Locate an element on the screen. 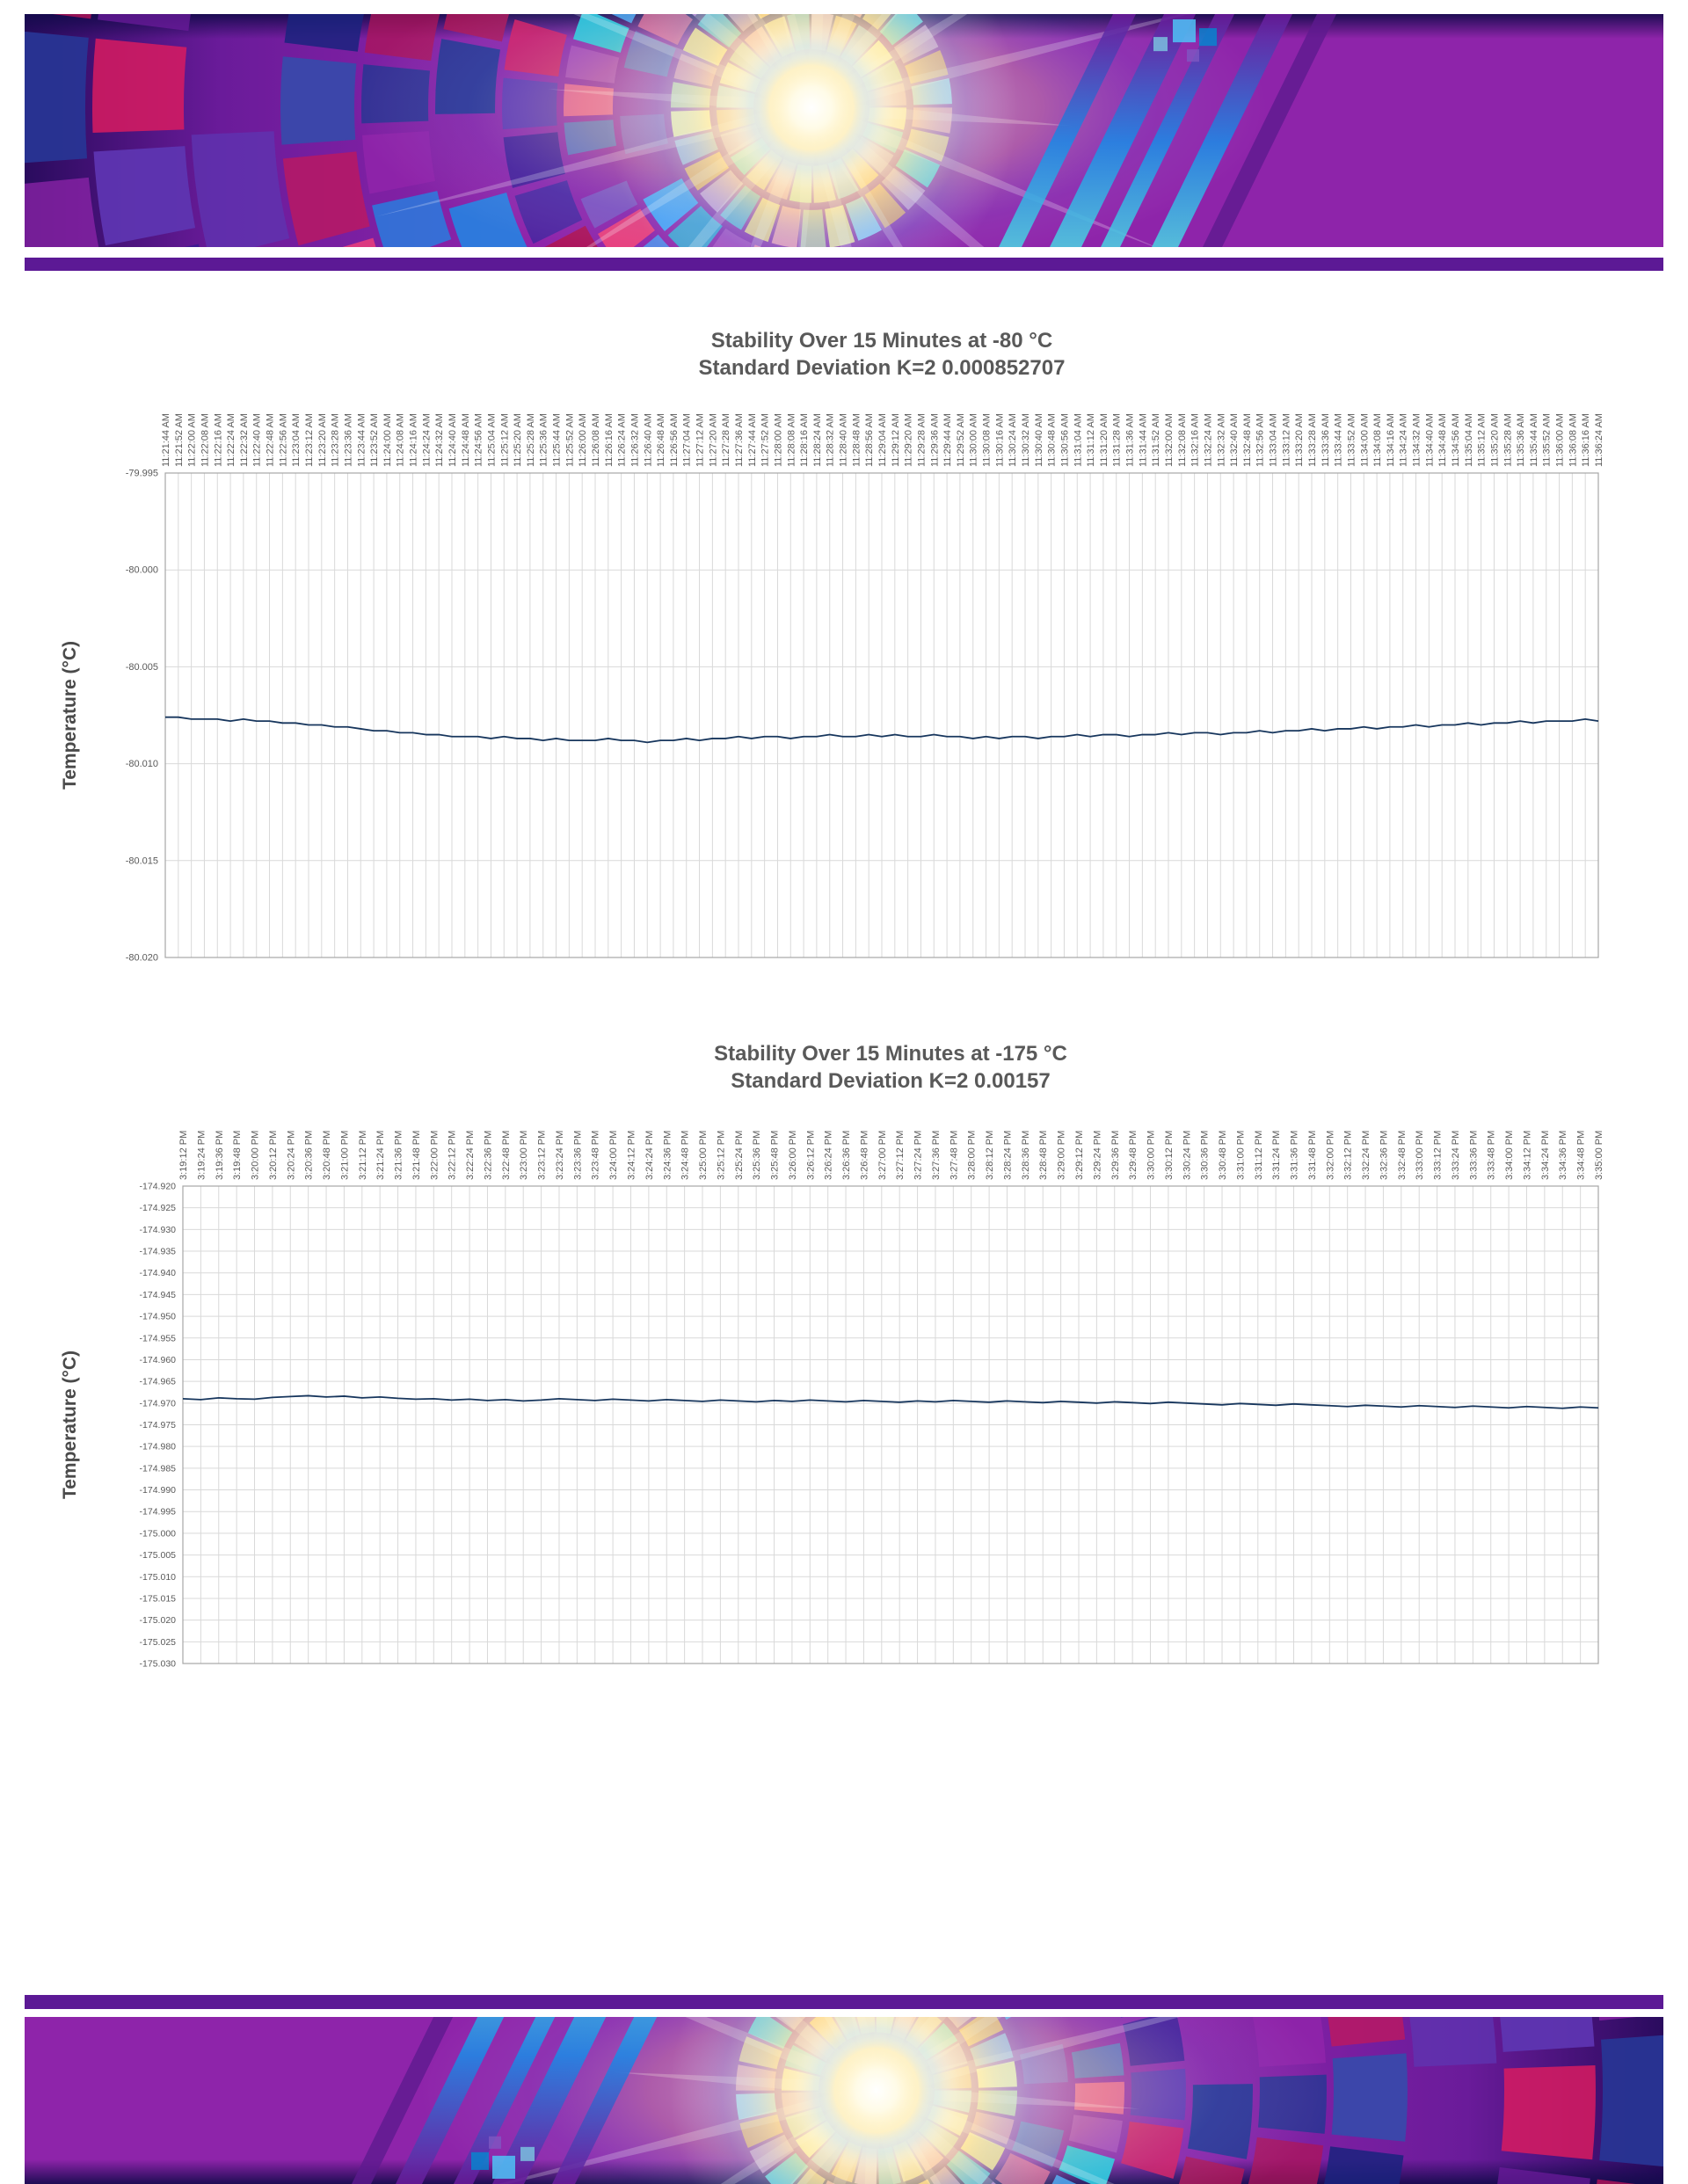 This screenshot has width=1688, height=2184. svg-text: 11:28:48 AM is located at coordinates (856, 440).